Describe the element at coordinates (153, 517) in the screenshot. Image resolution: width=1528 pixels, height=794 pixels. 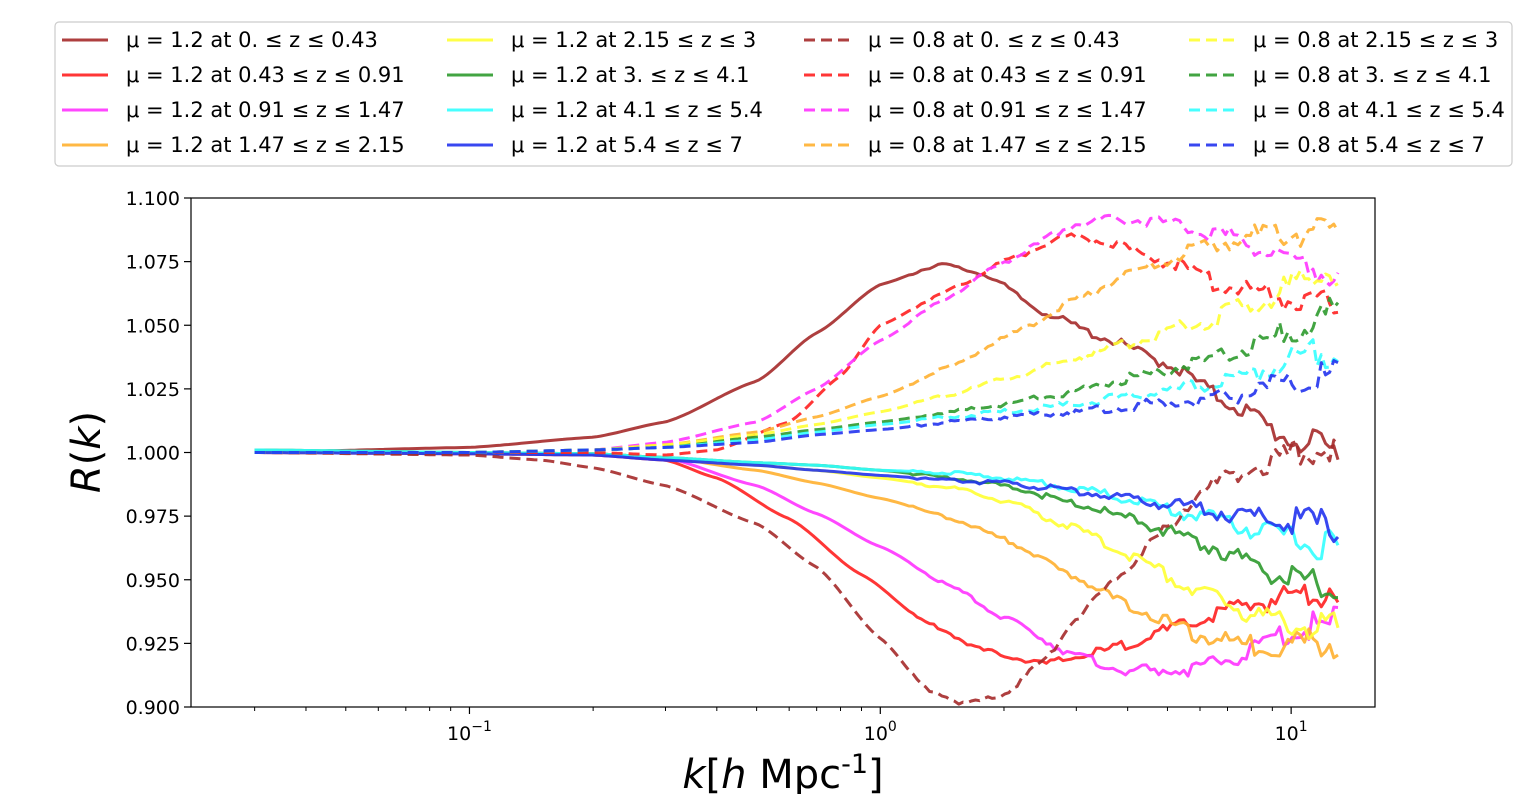
I see `y-tick-label: 0.975` at that location.